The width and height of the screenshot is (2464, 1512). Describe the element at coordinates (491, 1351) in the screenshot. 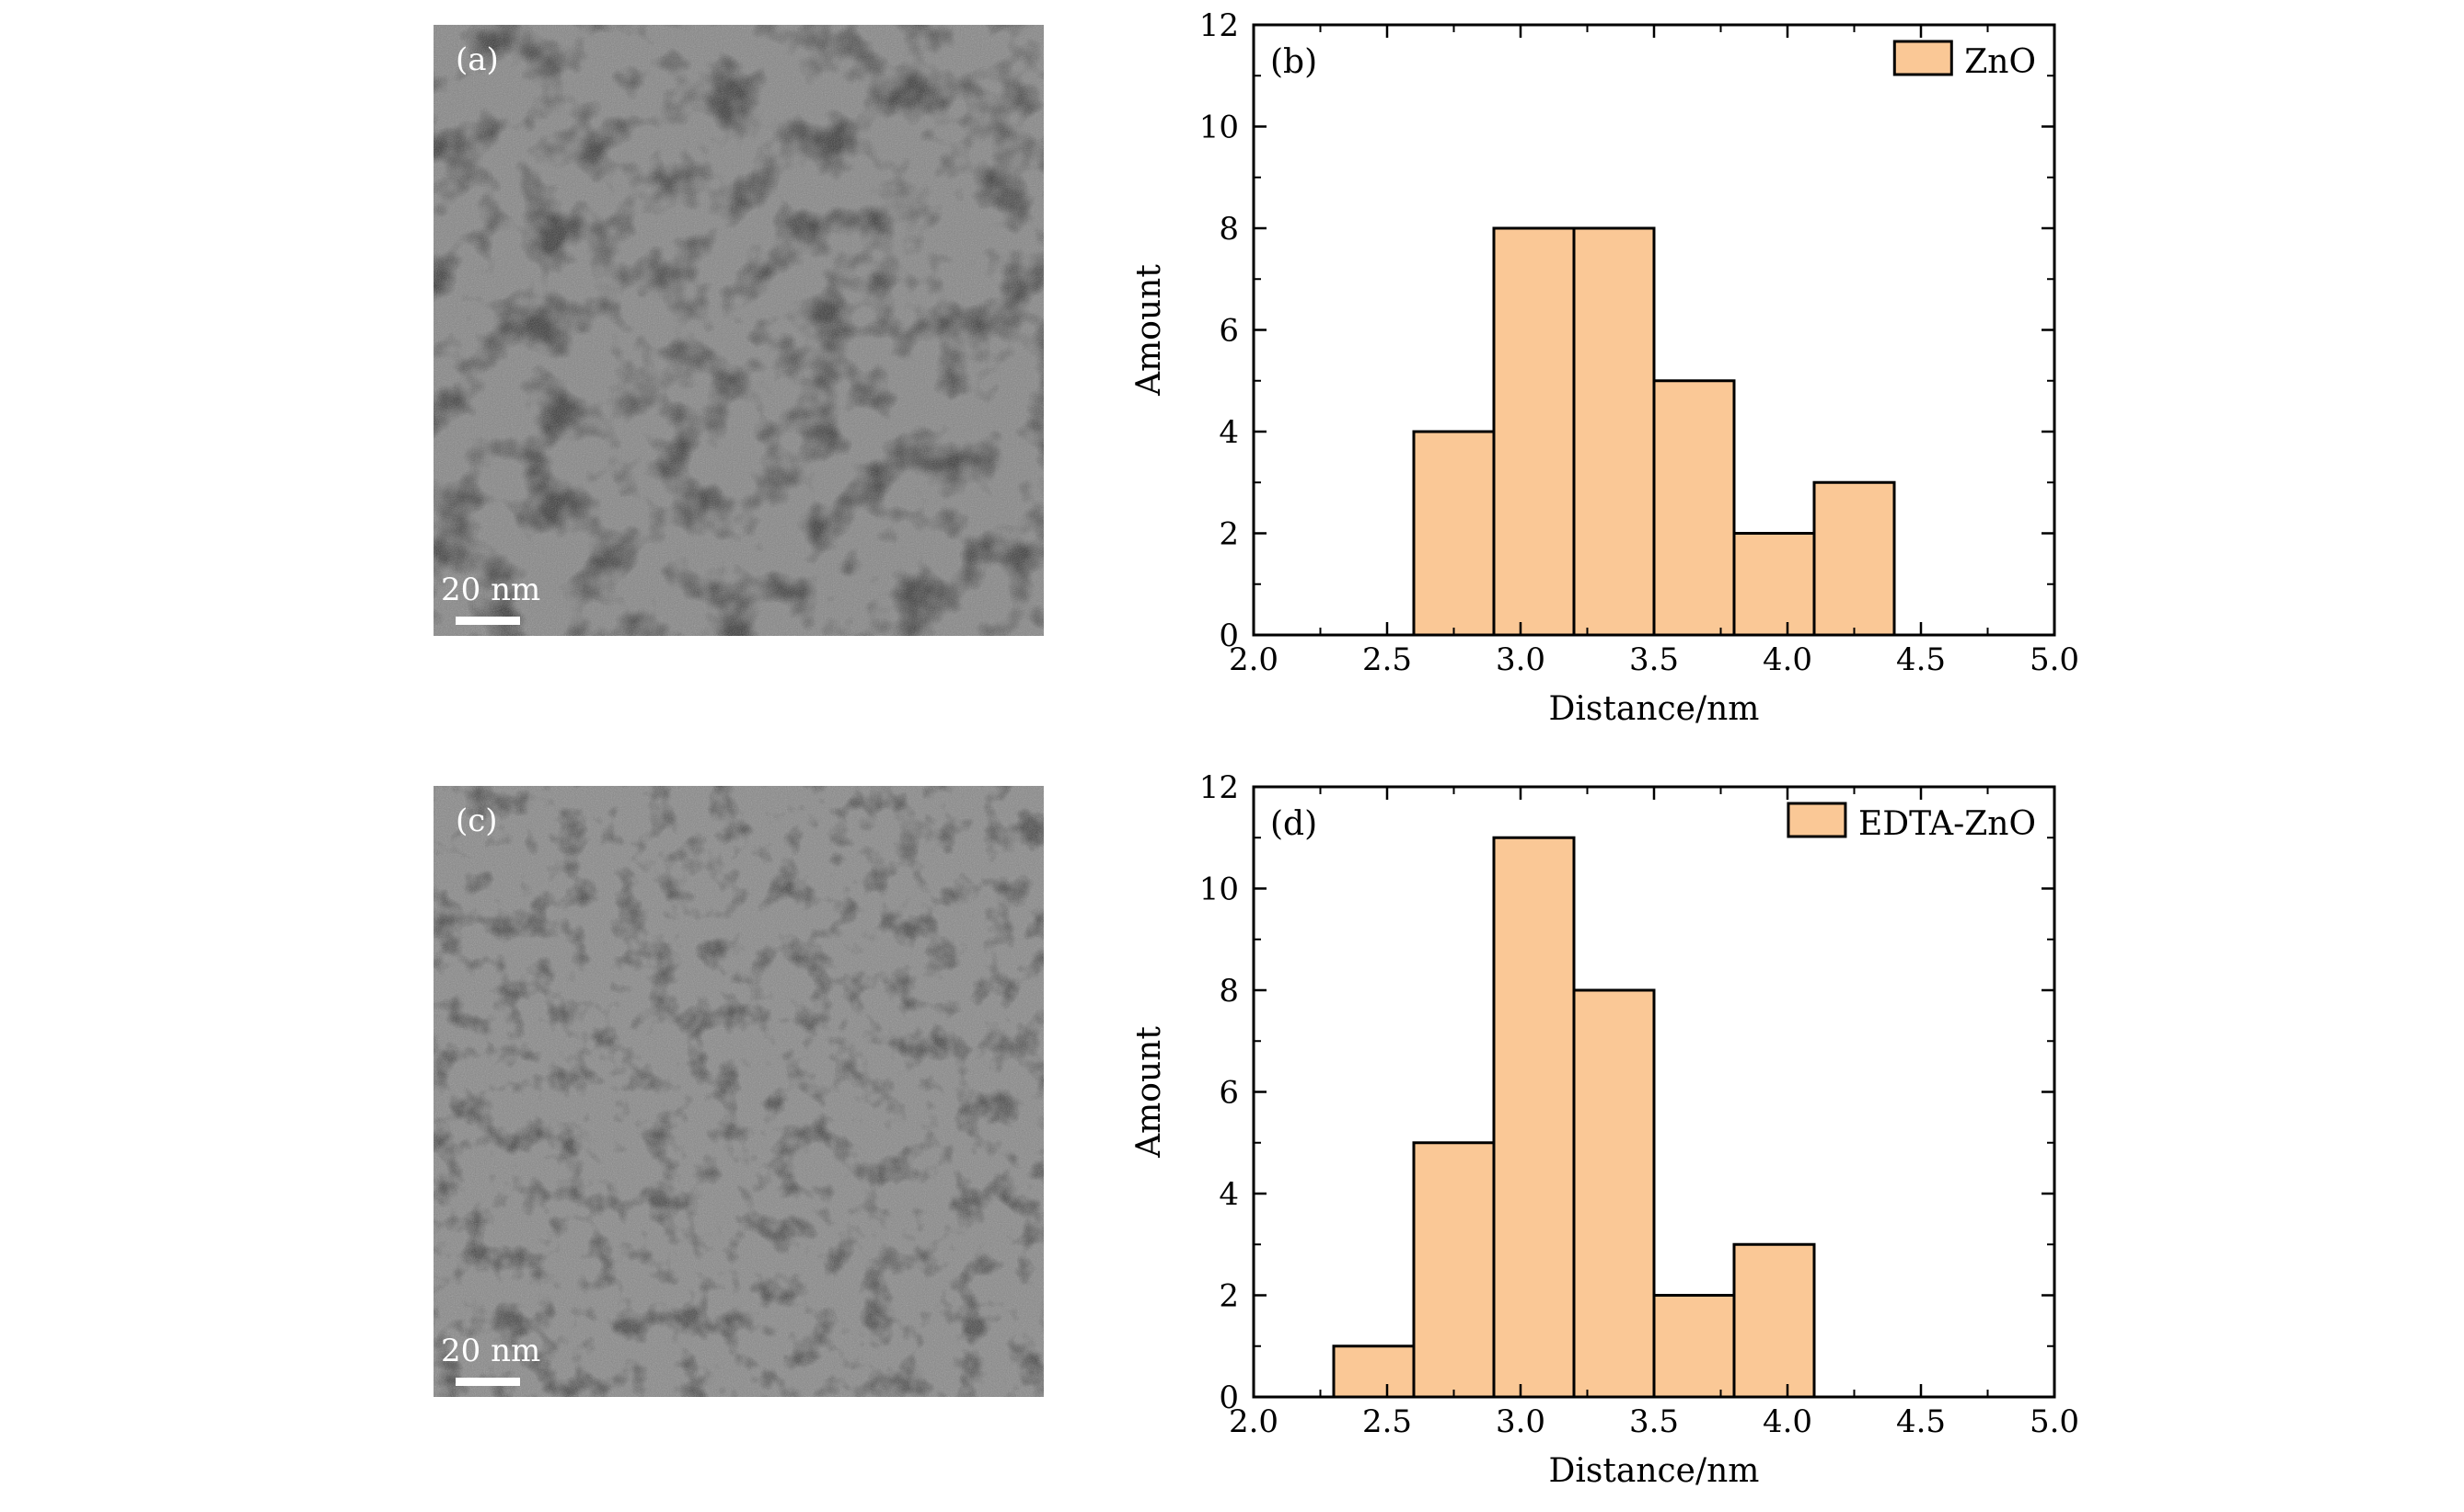

I see `scale-bar-label-c: 20 nm` at that location.